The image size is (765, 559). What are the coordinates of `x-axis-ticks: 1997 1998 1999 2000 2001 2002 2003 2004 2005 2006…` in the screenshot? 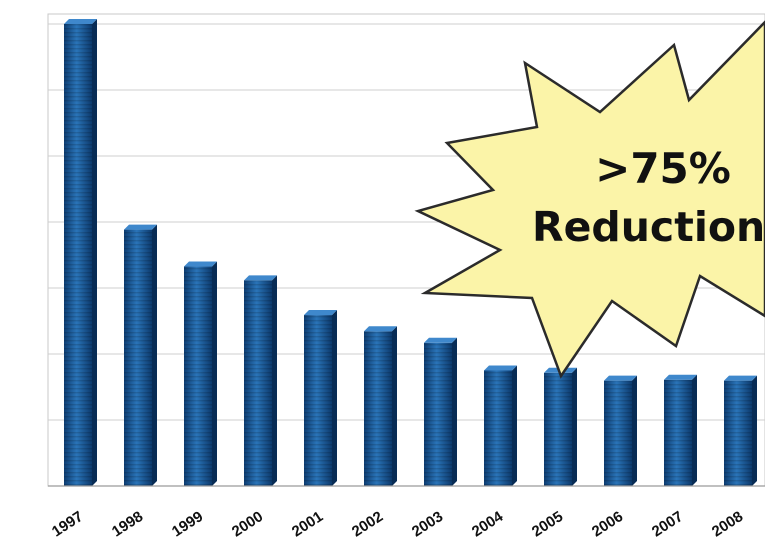 It's located at (397, 524).